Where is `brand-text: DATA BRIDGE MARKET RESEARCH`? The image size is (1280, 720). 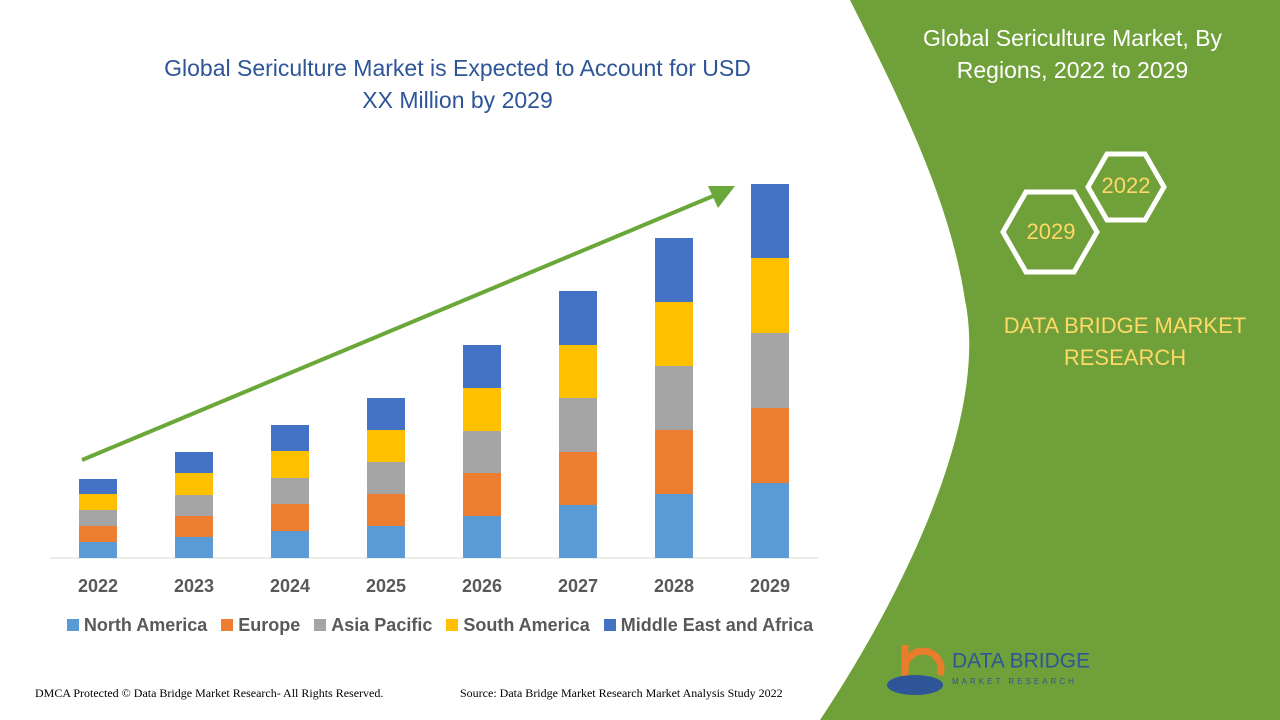 brand-text: DATA BRIDGE MARKET RESEARCH is located at coordinates (1125, 341).